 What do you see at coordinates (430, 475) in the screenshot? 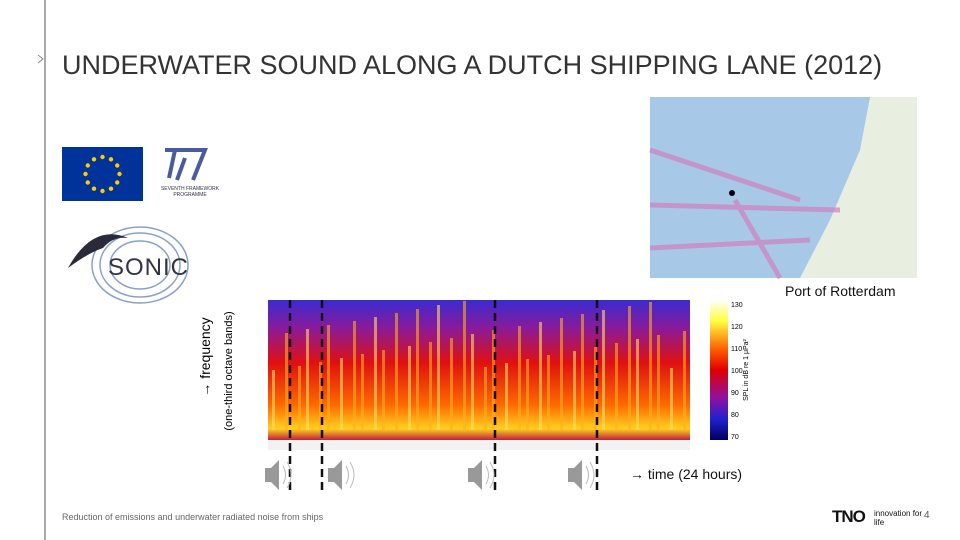
I see `speakers` at bounding box center [430, 475].